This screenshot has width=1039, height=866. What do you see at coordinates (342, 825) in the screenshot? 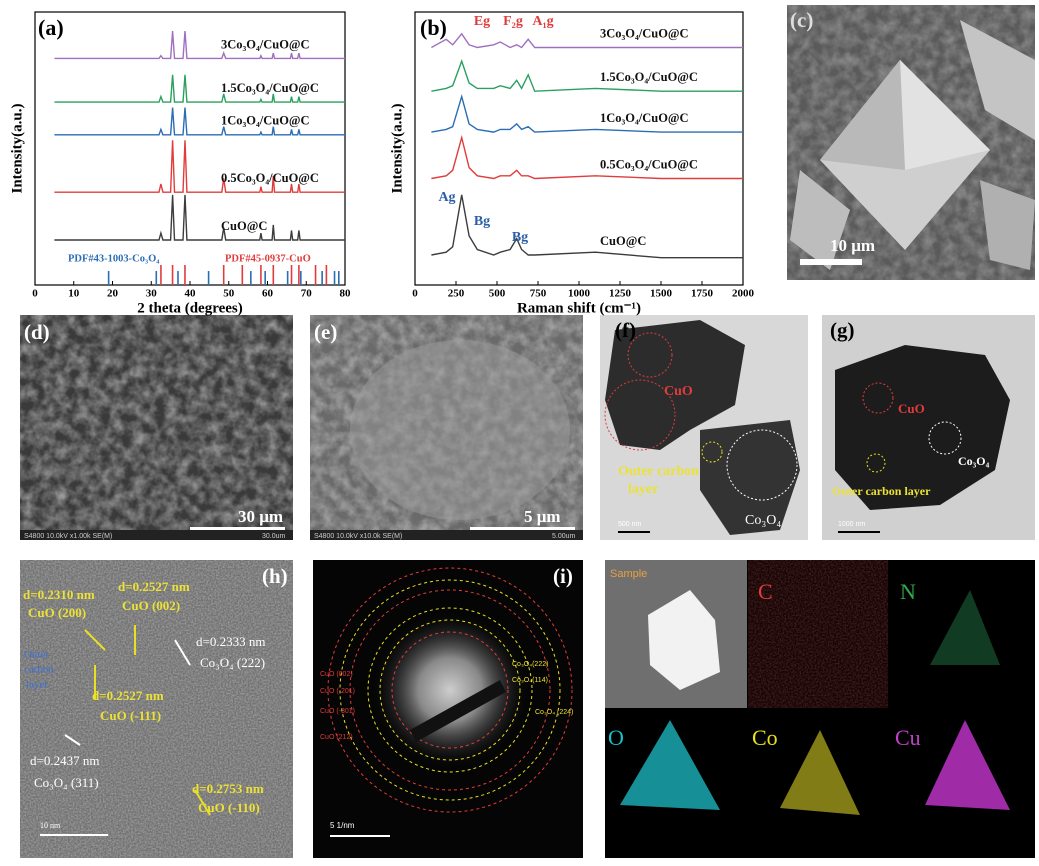
I see `panel-text: 5 1/nm` at bounding box center [342, 825].